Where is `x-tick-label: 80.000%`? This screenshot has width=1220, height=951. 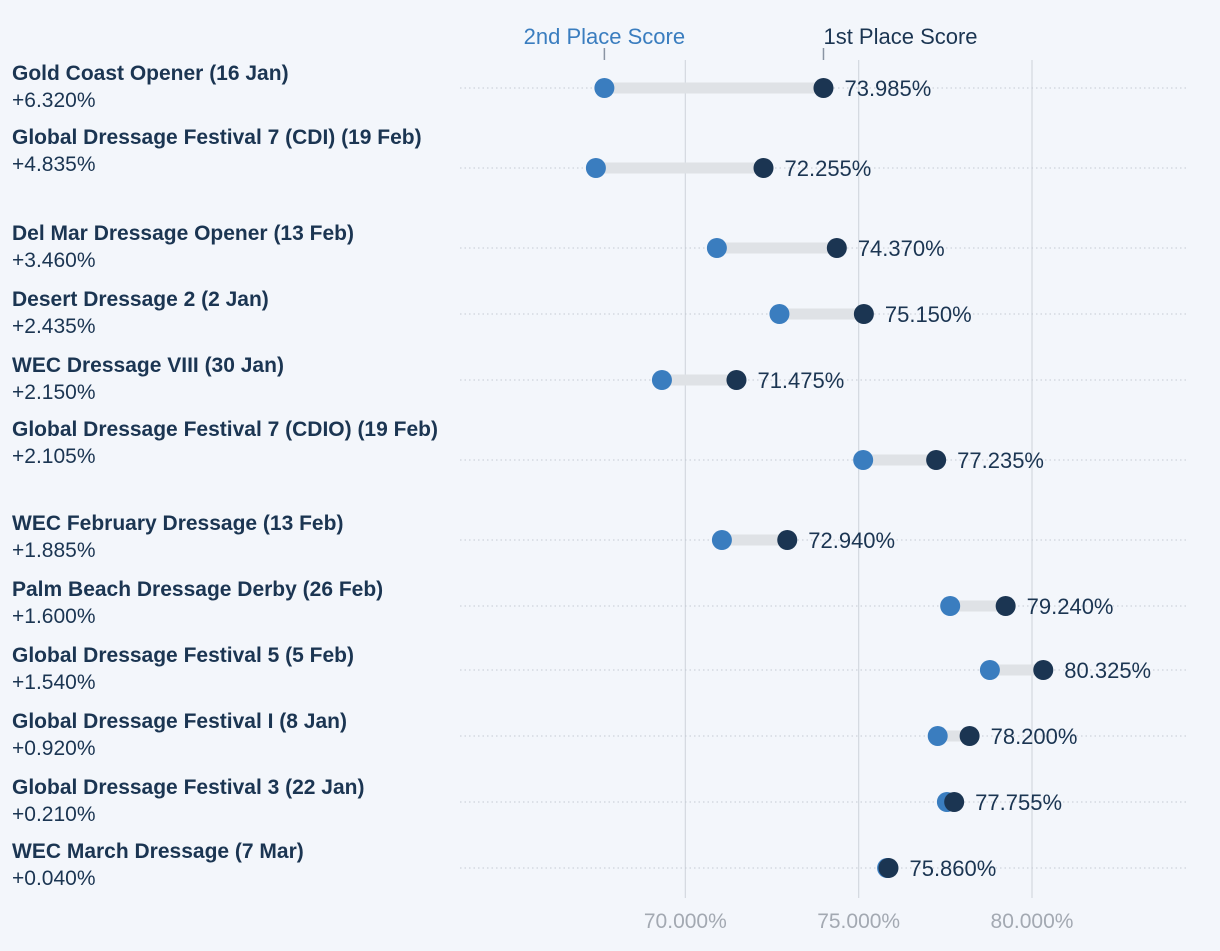 x-tick-label: 80.000% is located at coordinates (1032, 921).